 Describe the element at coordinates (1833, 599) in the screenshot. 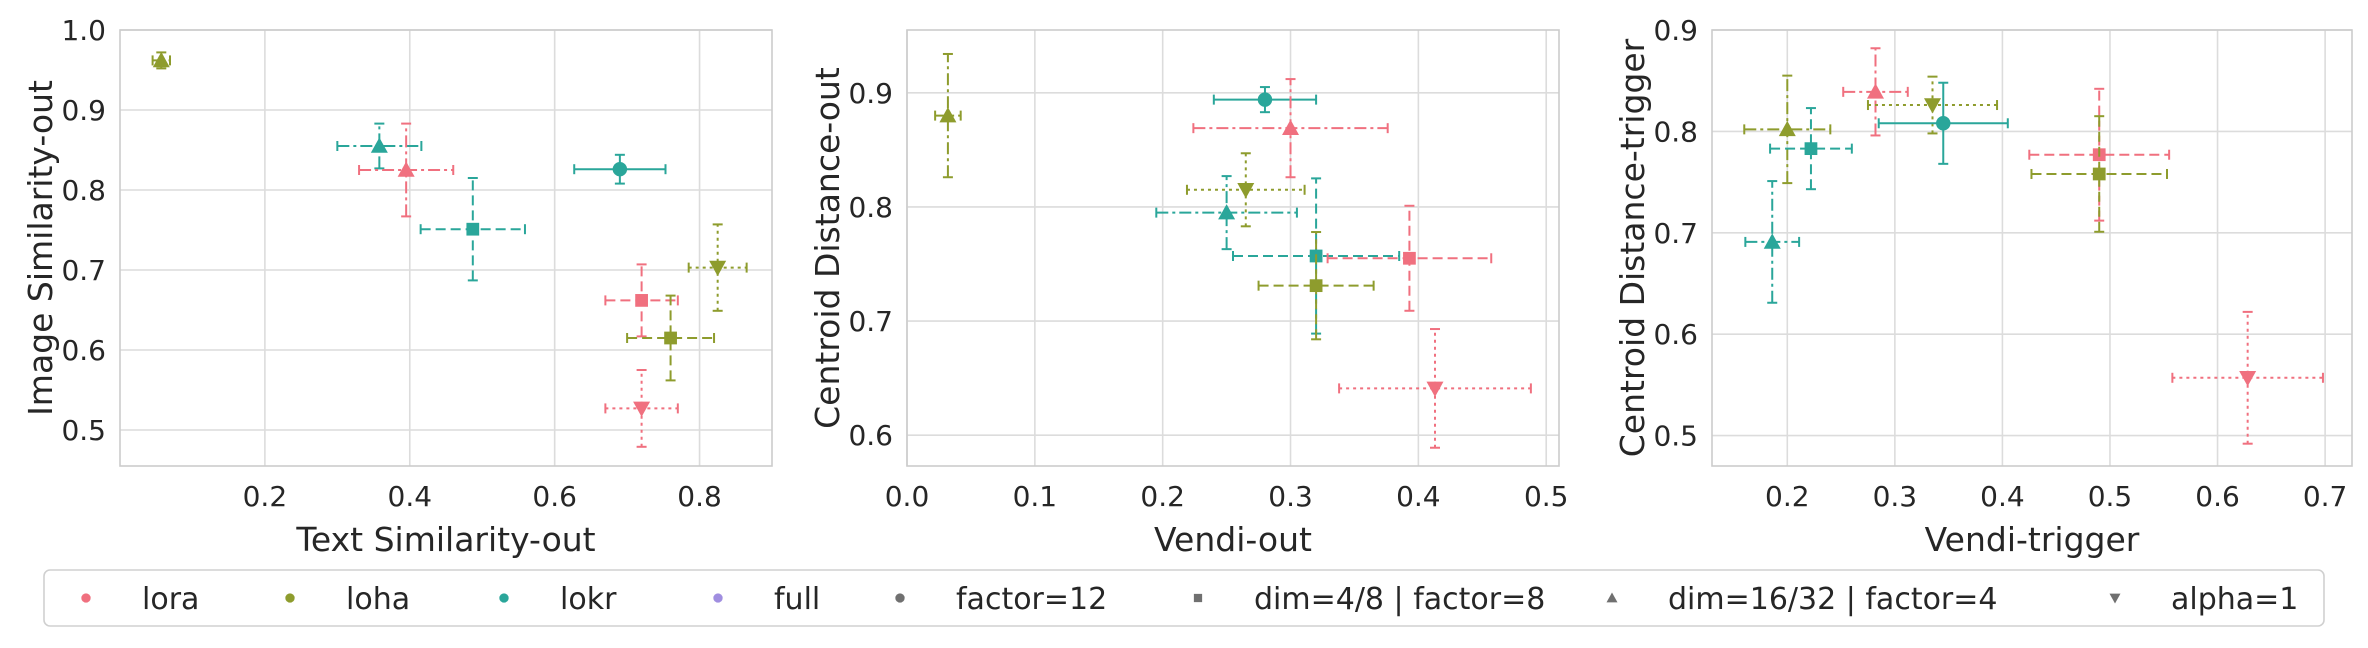

I see `legend-label: dim=16/32 | factor=4` at that location.